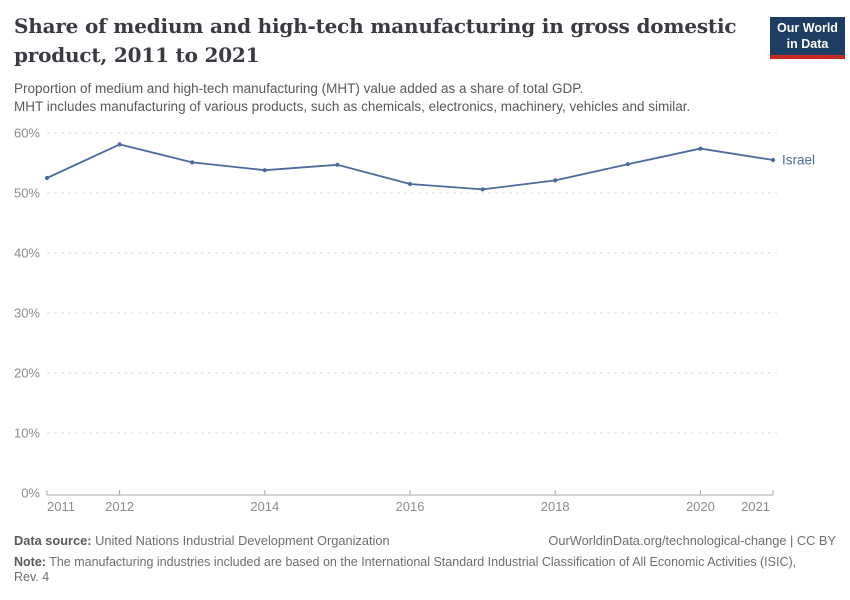  I want to click on y-axis-label: 20%, so click(27, 373).